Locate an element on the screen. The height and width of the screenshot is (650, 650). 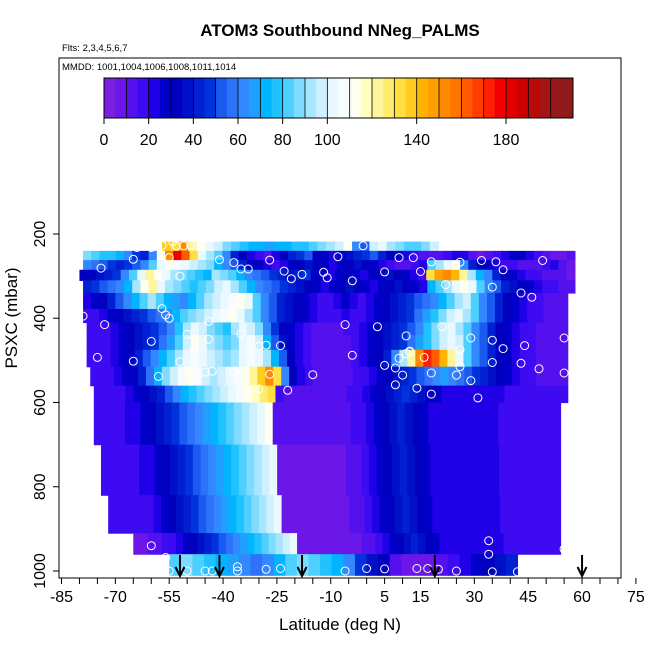
colorbar-tick-label: 80 is located at coordinates (283, 140).